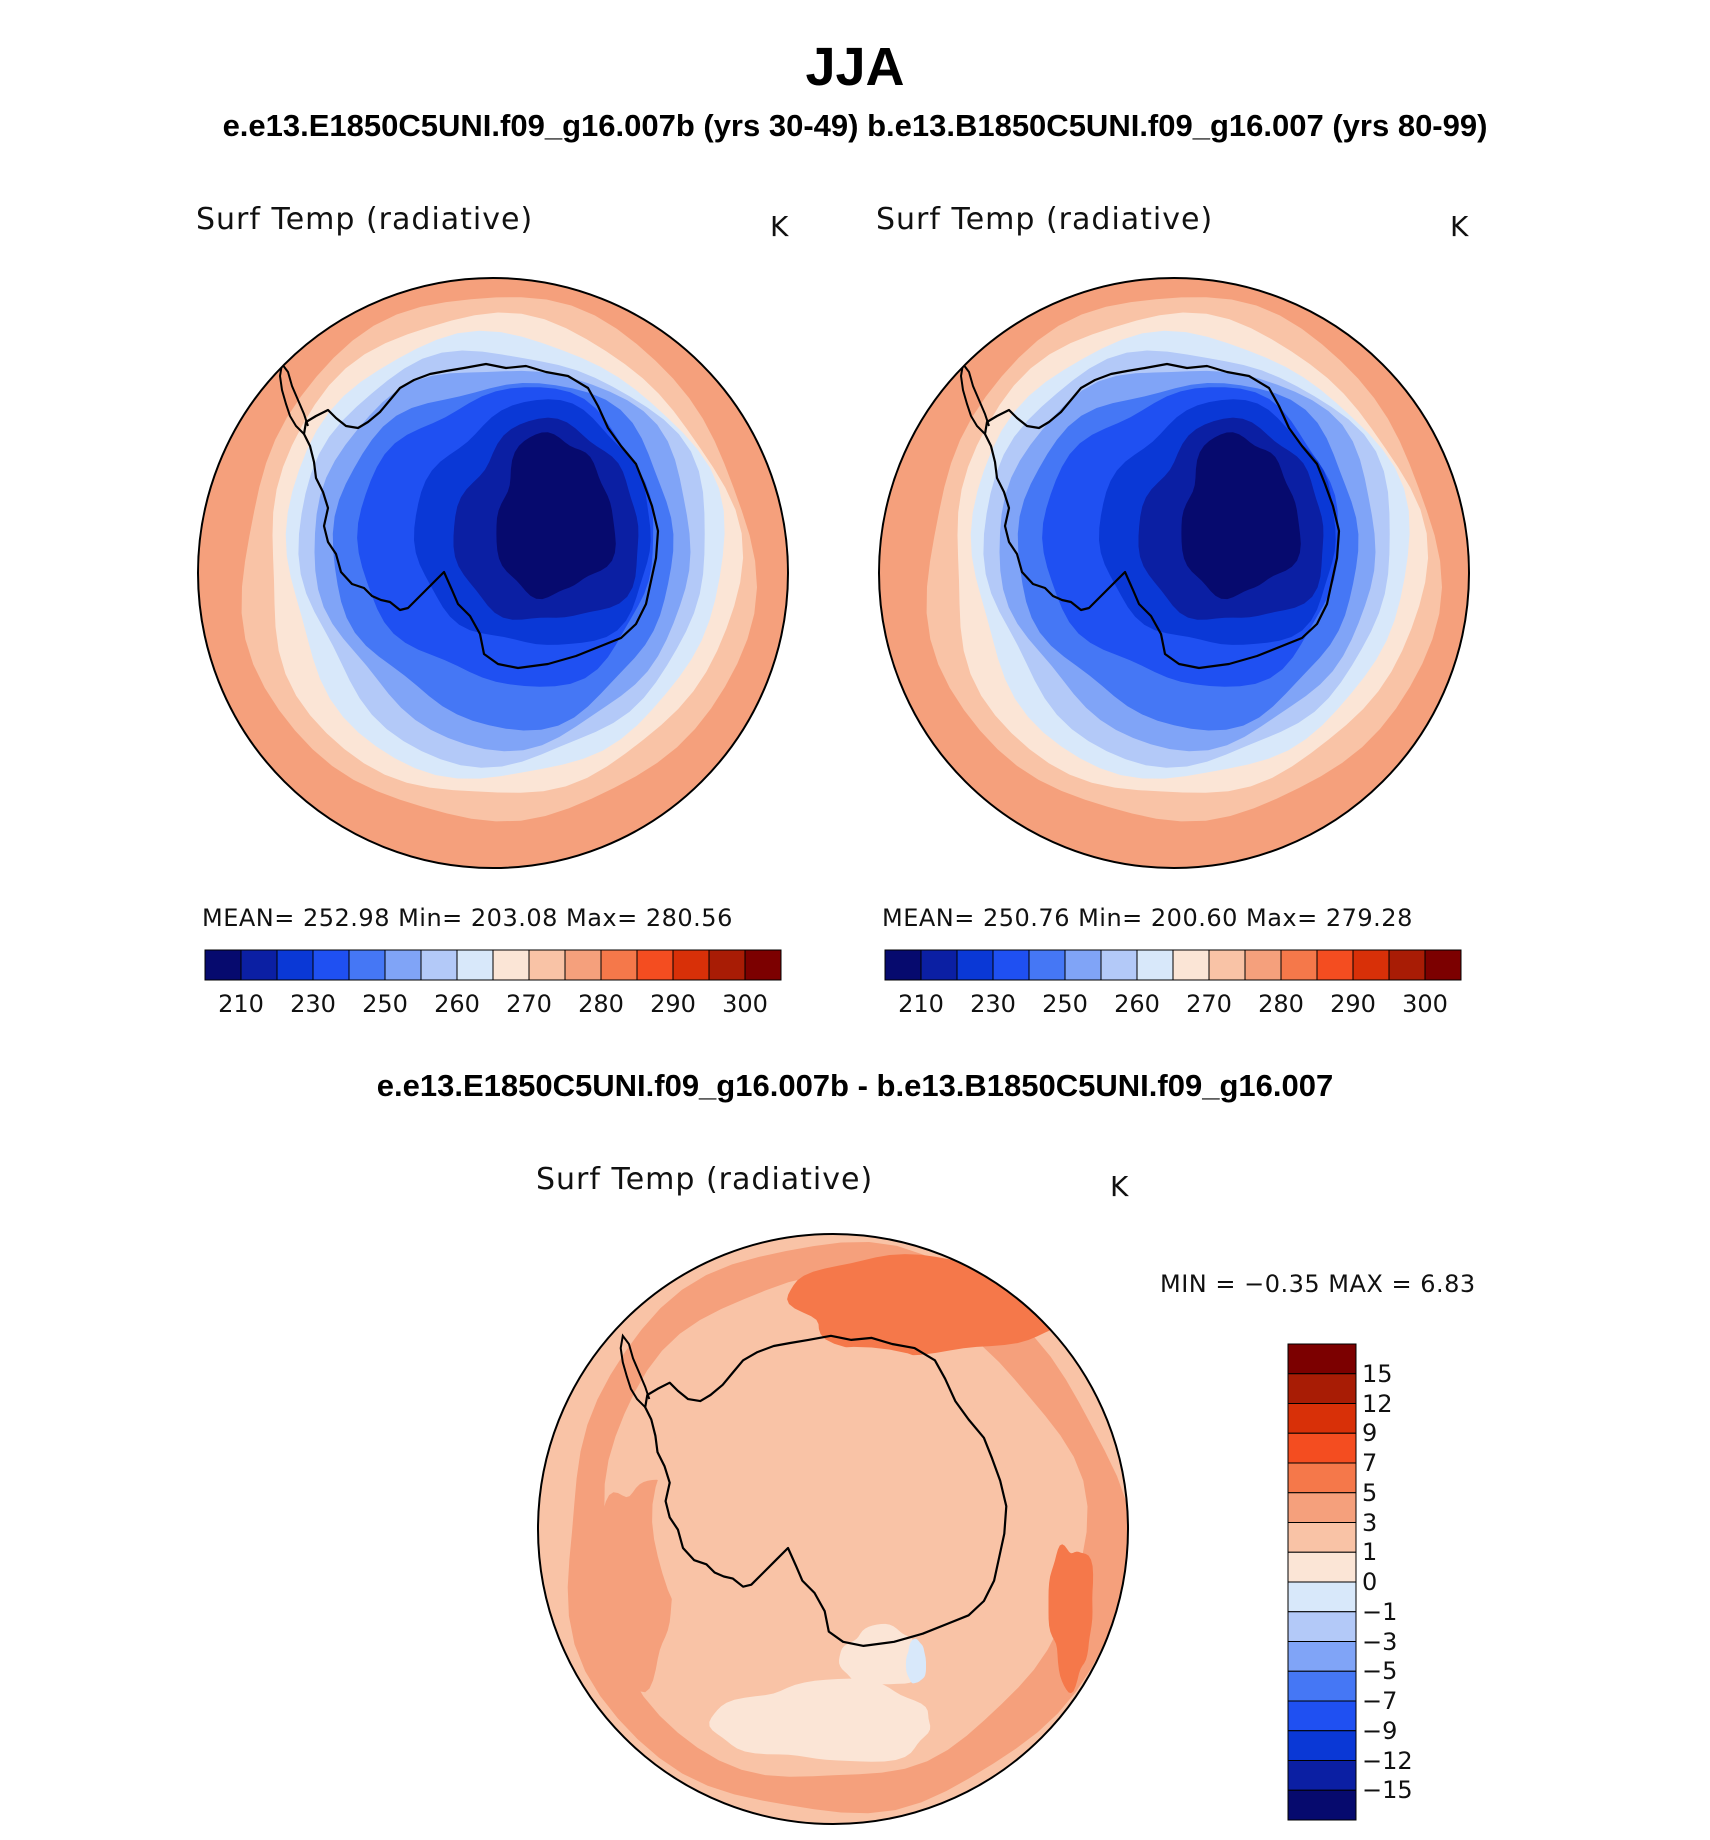  I want to click on colorbar-tick-label: 12, so click(1377, 1403).